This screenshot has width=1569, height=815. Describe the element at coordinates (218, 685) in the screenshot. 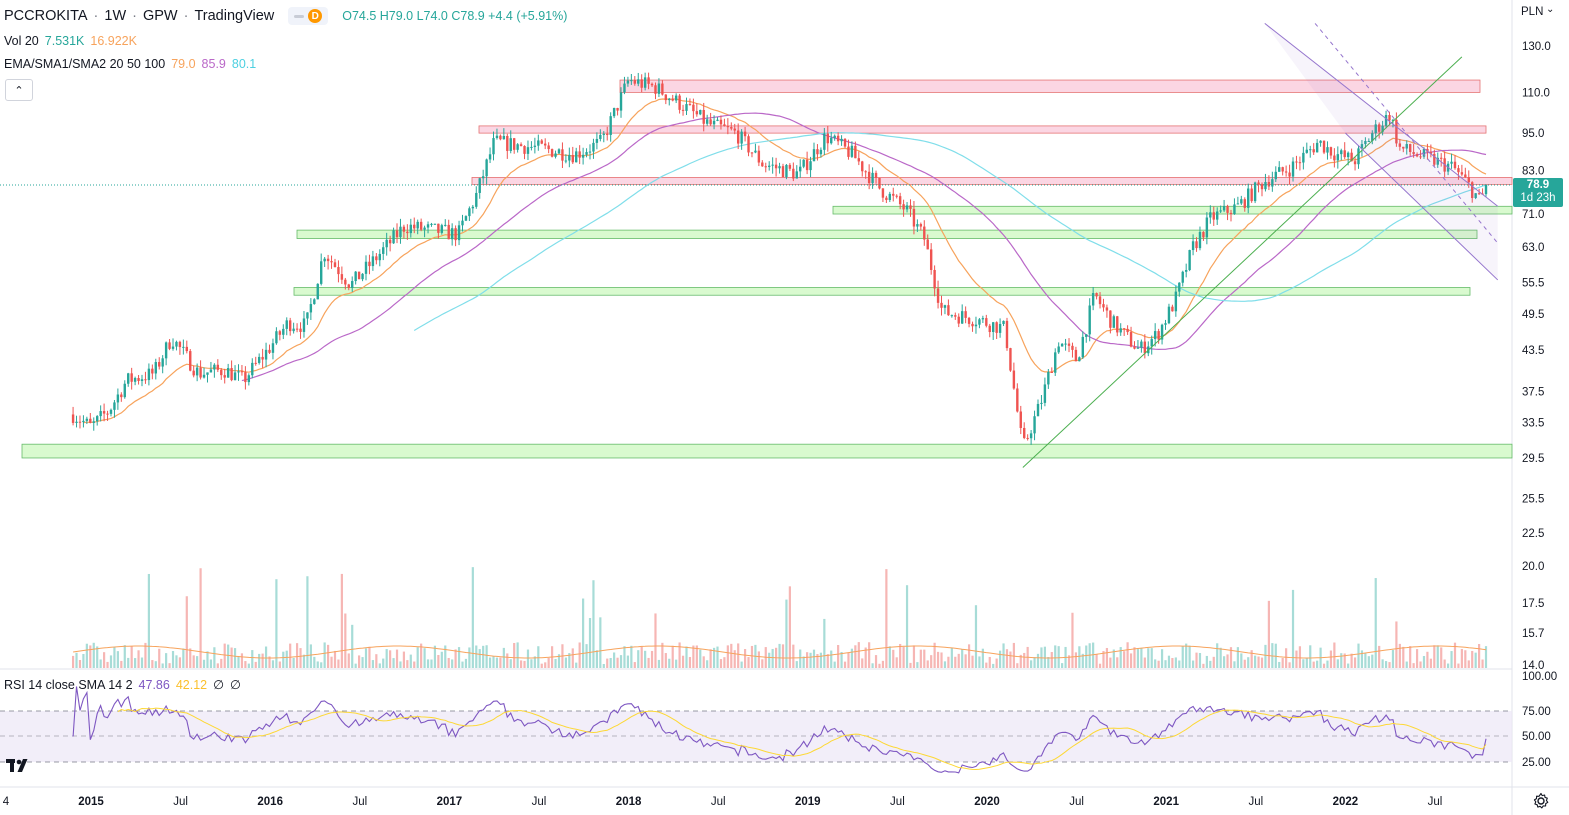

I see `rsi-extra-1: ∅` at that location.